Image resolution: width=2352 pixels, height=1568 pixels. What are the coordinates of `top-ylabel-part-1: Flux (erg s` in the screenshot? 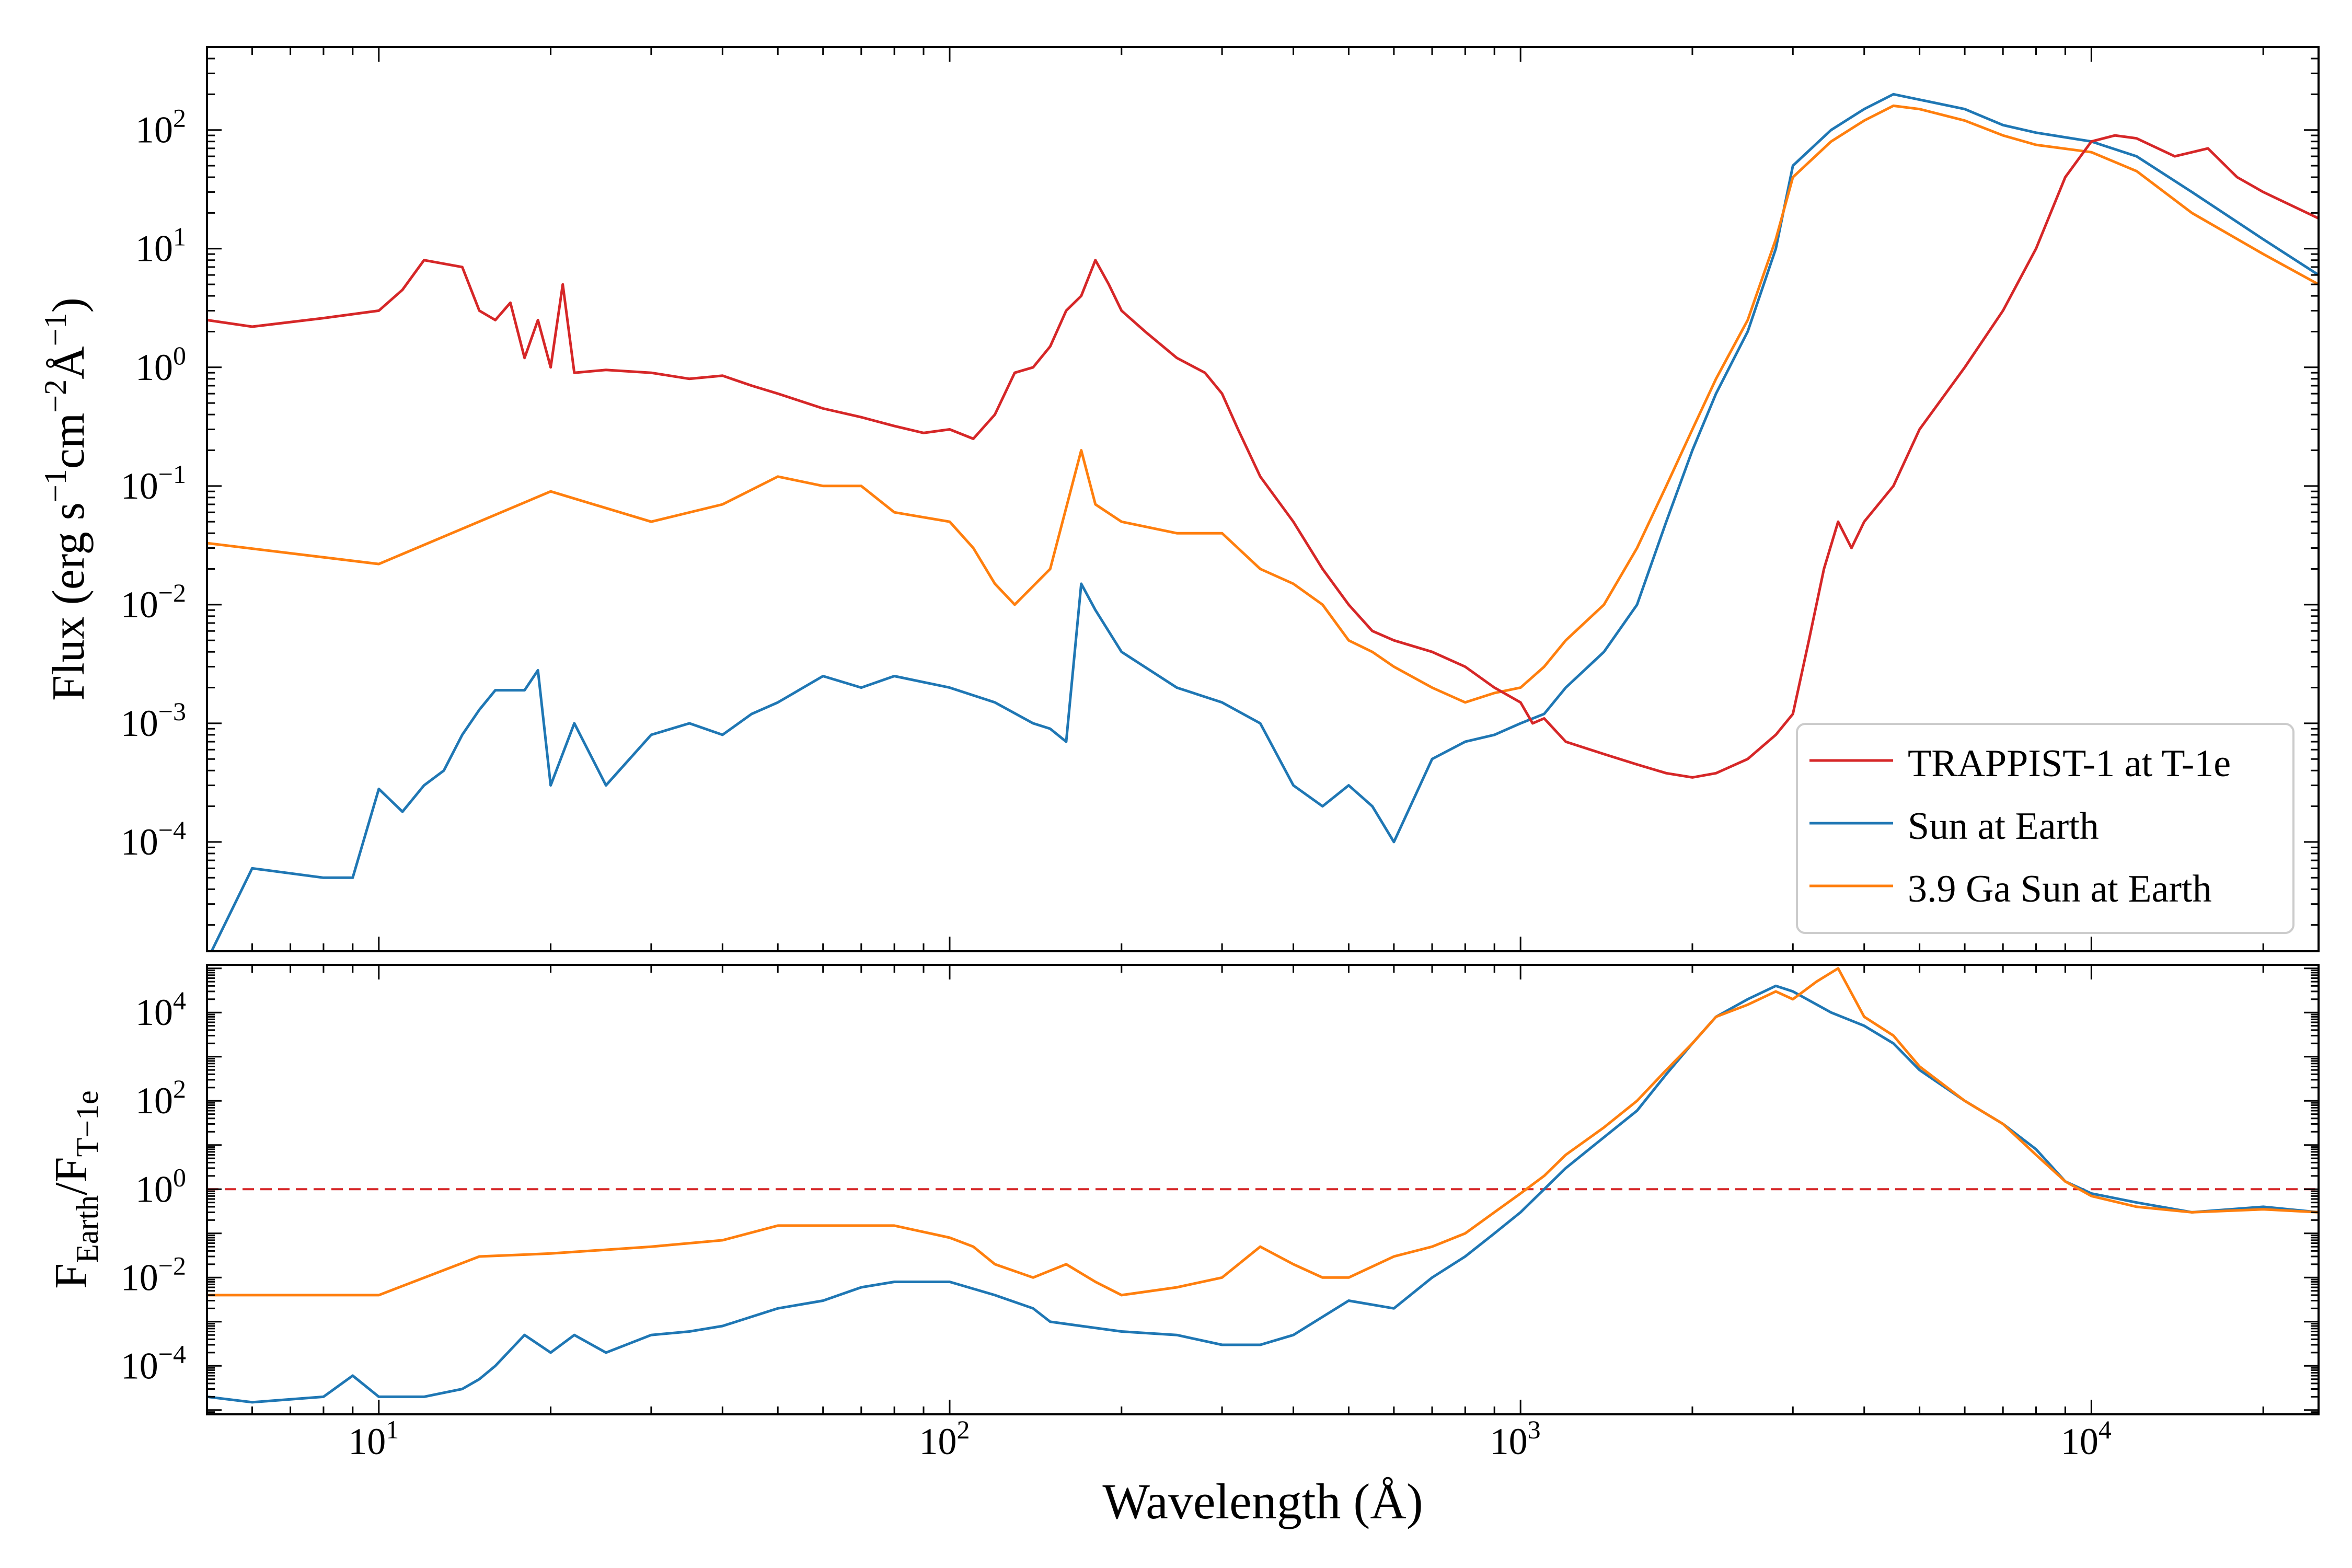 It's located at (68, 601).